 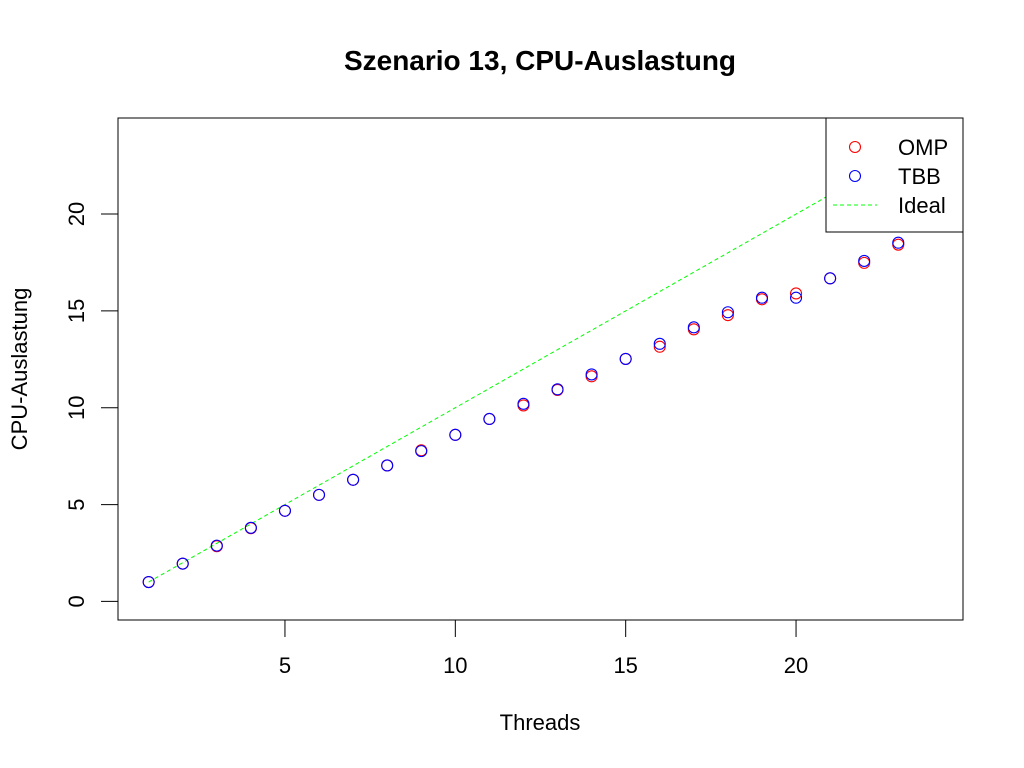 What do you see at coordinates (285, 665) in the screenshot?
I see `x-tick-label: 5` at bounding box center [285, 665].